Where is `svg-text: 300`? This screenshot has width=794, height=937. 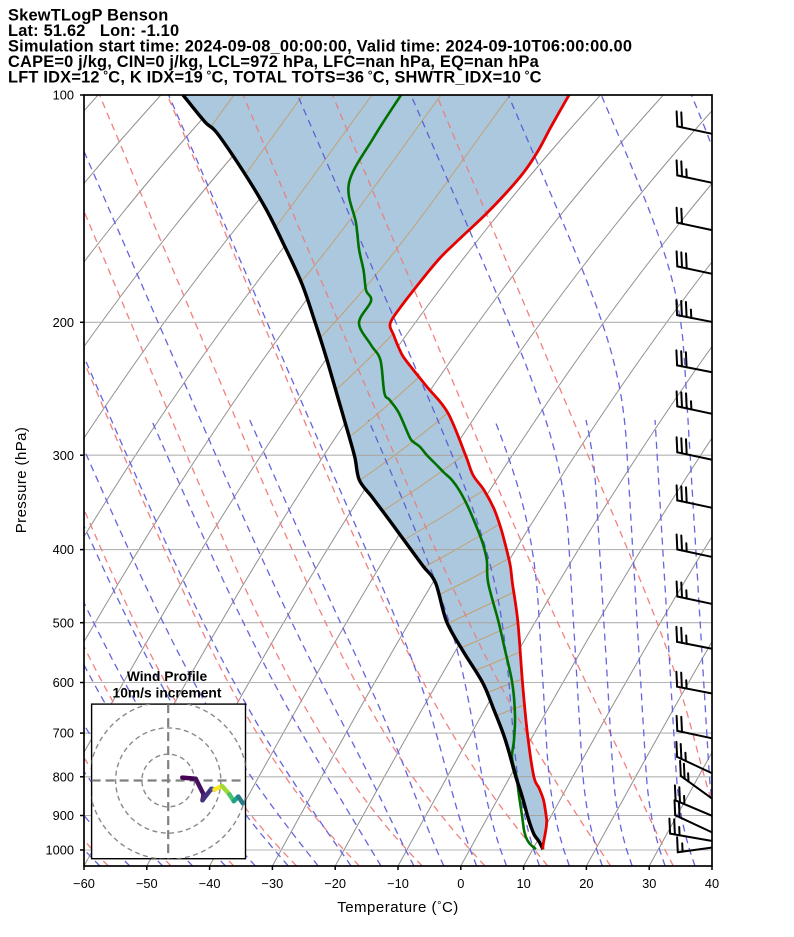 svg-text: 300 is located at coordinates (63, 455).